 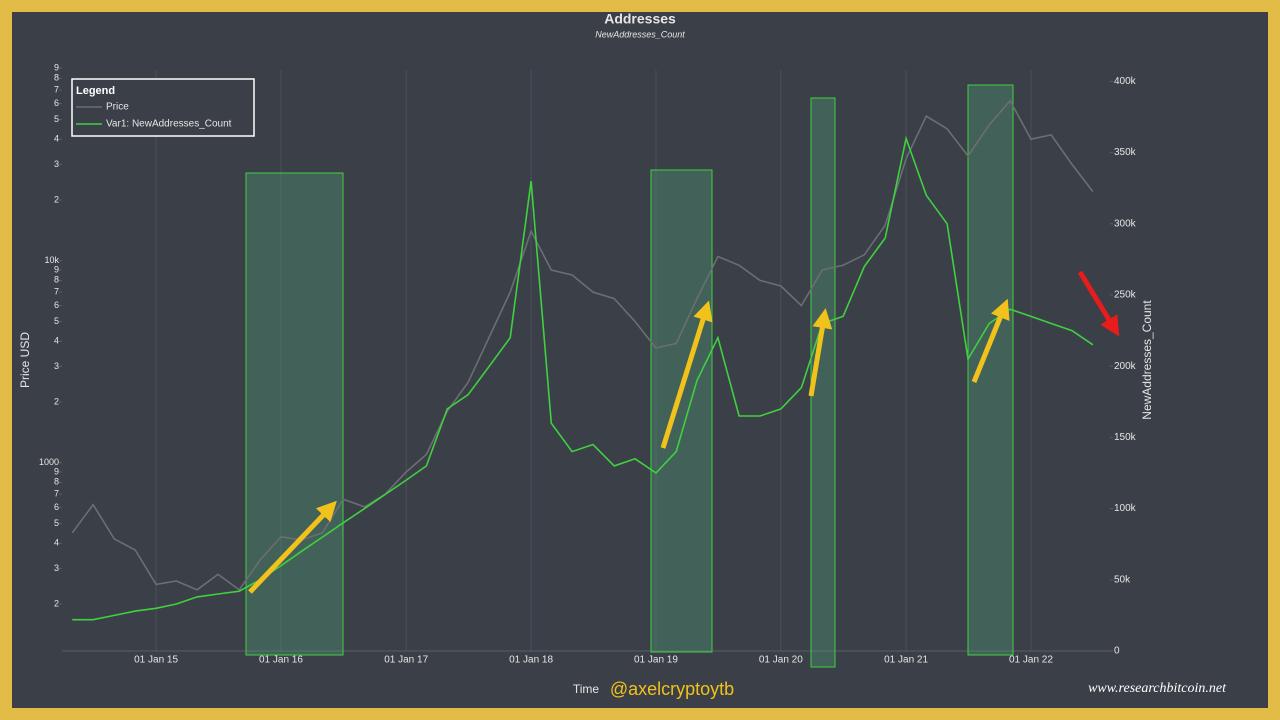 I want to click on watermark: @axelcryptoytb, so click(x=672, y=689).